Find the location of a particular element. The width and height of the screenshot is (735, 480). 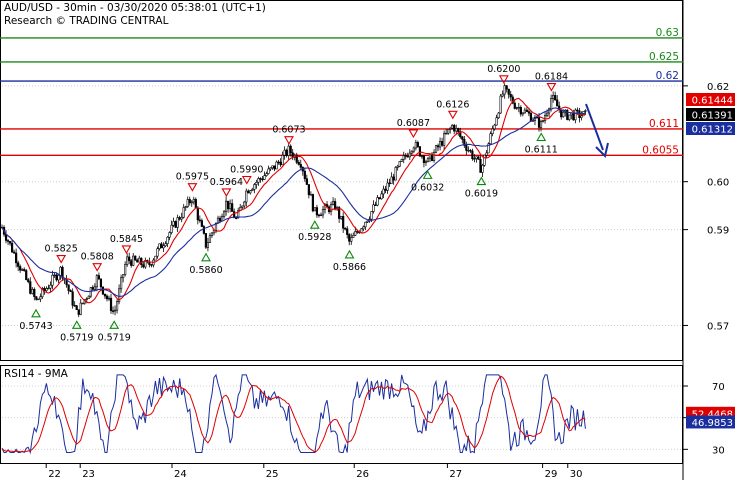

pivot-label: 0.6019 is located at coordinates (481, 194).